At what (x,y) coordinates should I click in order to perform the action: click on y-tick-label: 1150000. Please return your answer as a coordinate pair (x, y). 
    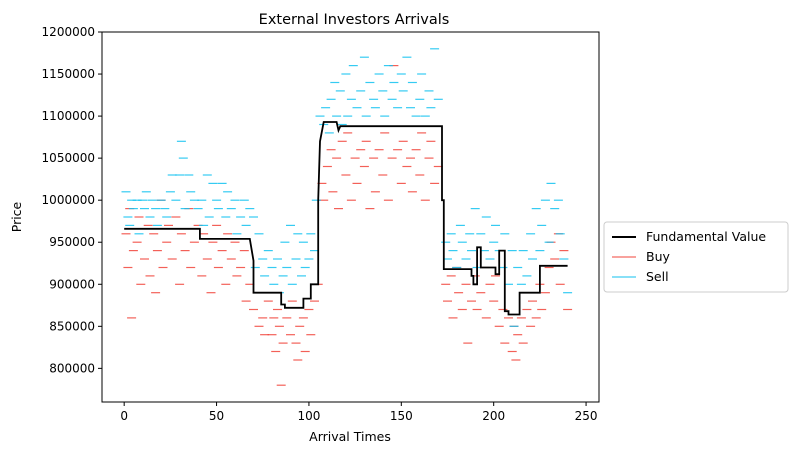
    Looking at the image, I should click on (68, 74).